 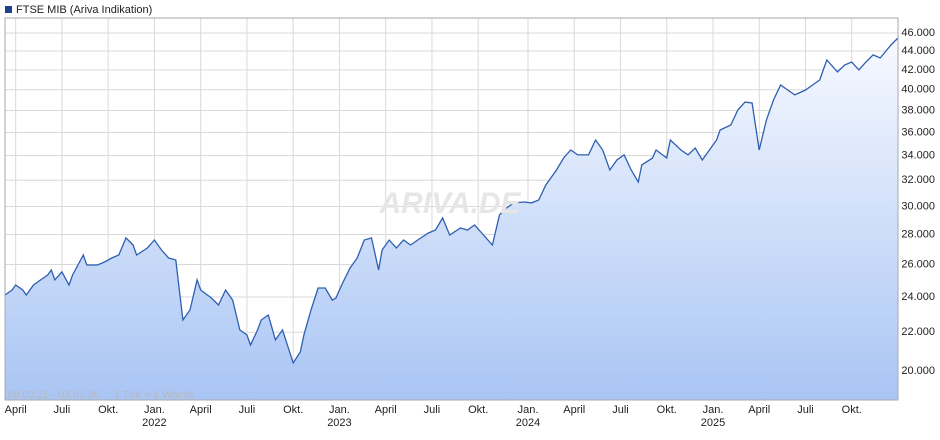 I want to click on y-tick-label: 24.000, so click(x=918, y=297).